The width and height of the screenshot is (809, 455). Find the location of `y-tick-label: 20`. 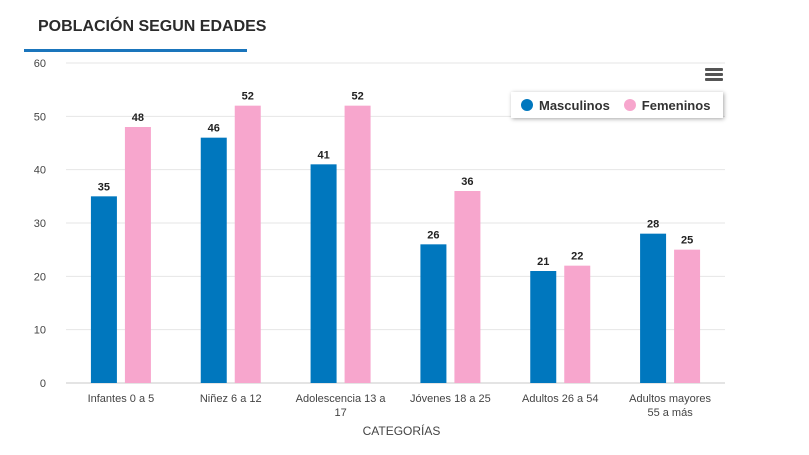

y-tick-label: 20 is located at coordinates (40, 277).